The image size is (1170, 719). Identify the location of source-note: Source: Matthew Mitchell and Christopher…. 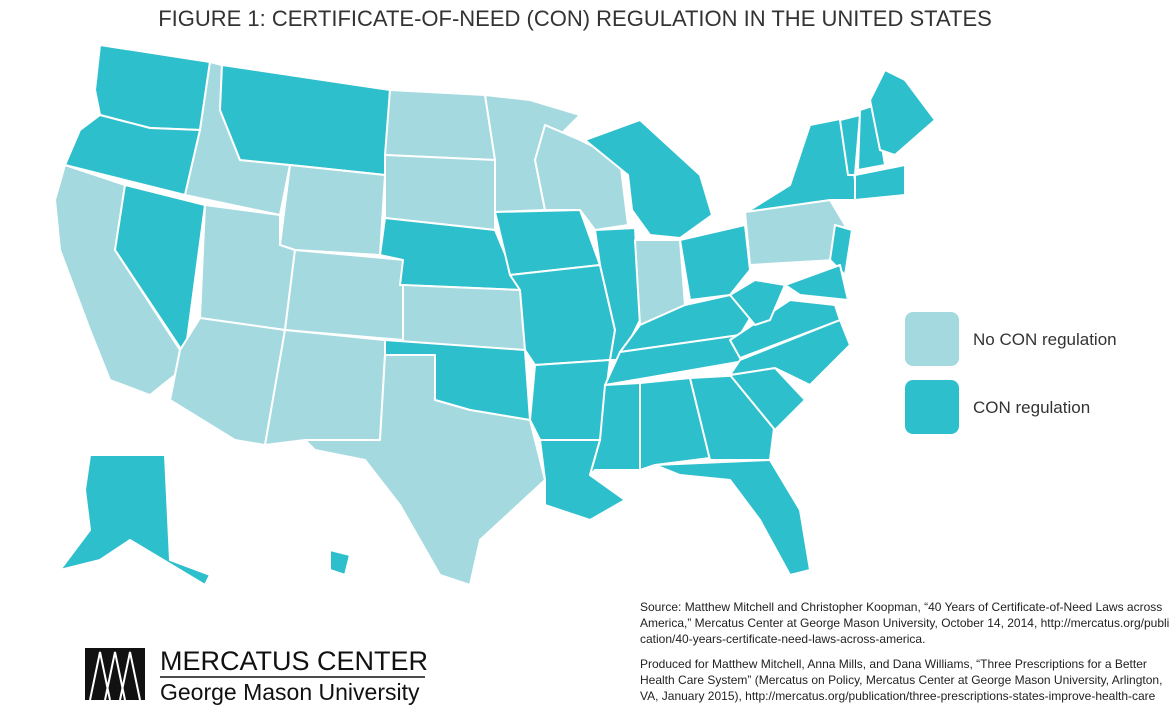
(905, 651).